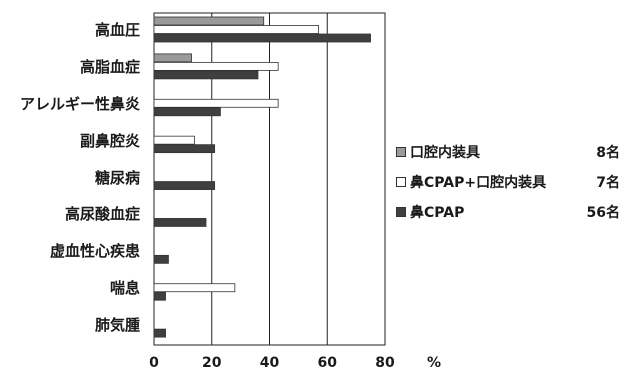  I want to click on legend-series-name: 鼻CPAP, so click(437, 213).